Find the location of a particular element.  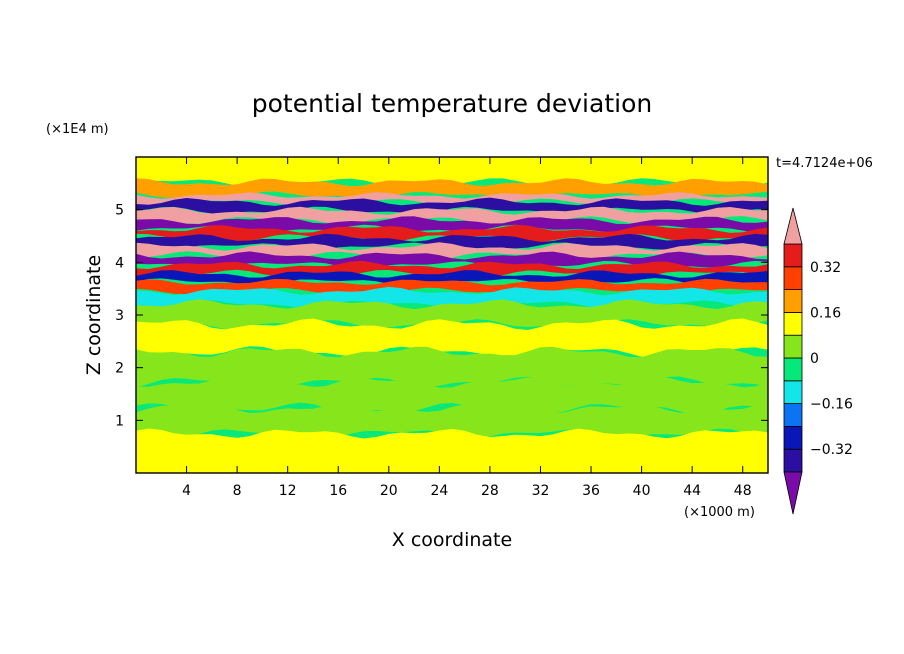

x-tick-label: 20 is located at coordinates (389, 491).